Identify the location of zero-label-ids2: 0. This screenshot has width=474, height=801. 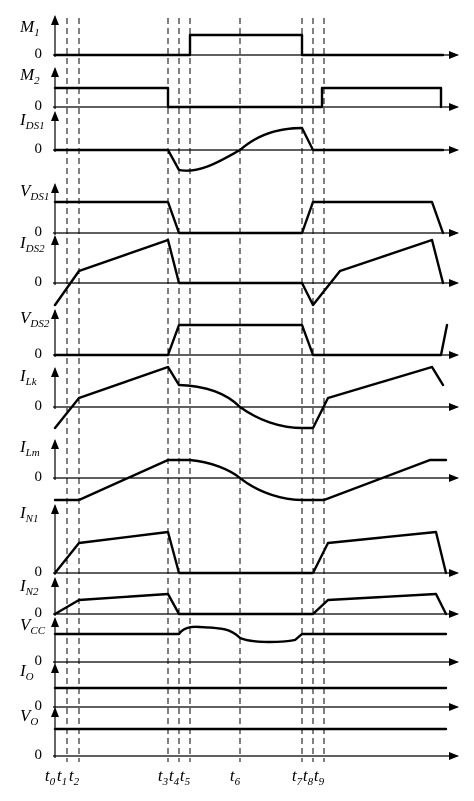
(39, 282).